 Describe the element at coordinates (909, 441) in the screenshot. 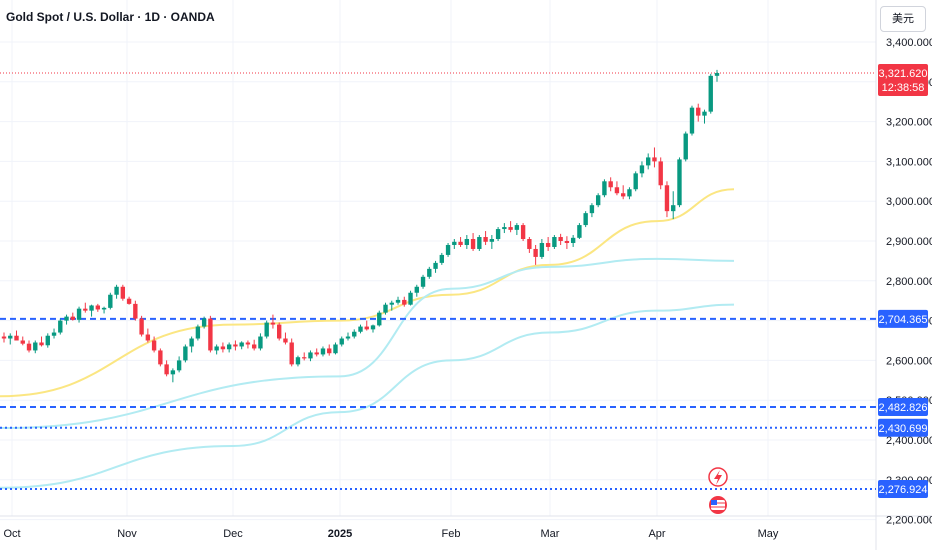

I see `y-tick-label: 2,400.000` at that location.